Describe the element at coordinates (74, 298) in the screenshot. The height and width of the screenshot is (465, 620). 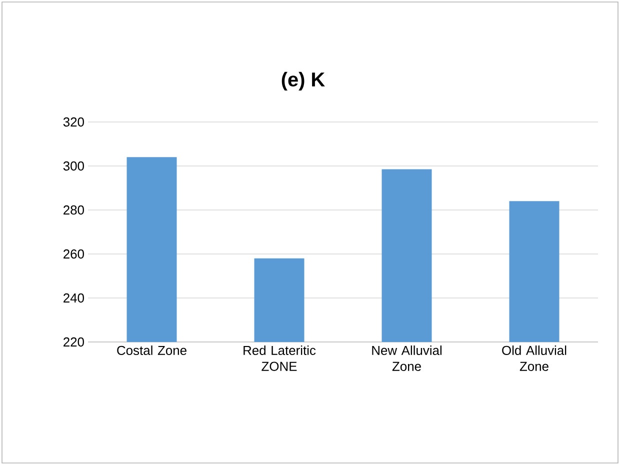
I see `y-tick-label: 240` at that location.